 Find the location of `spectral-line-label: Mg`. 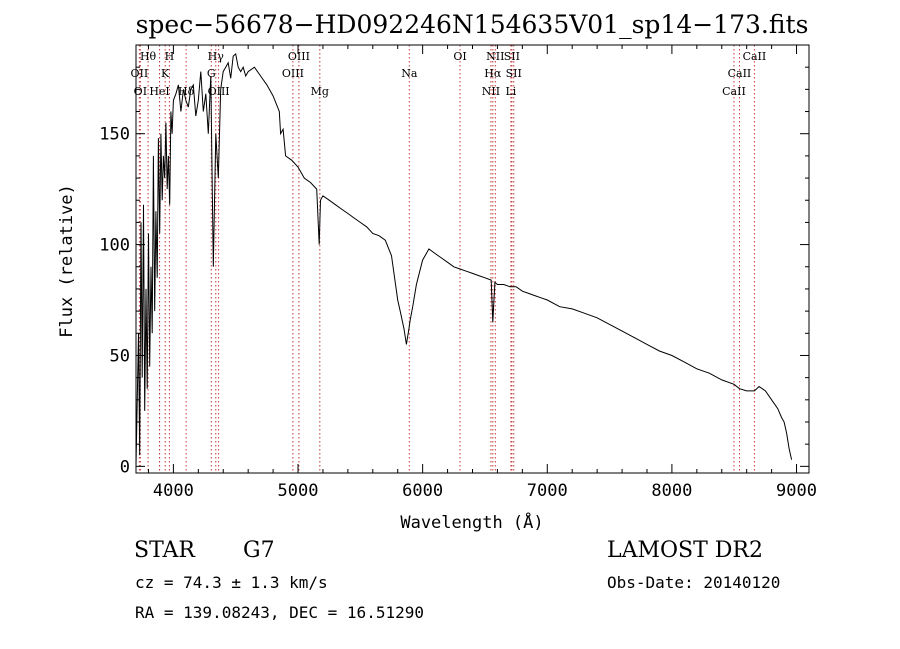

spectral-line-label: Mg is located at coordinates (320, 91).